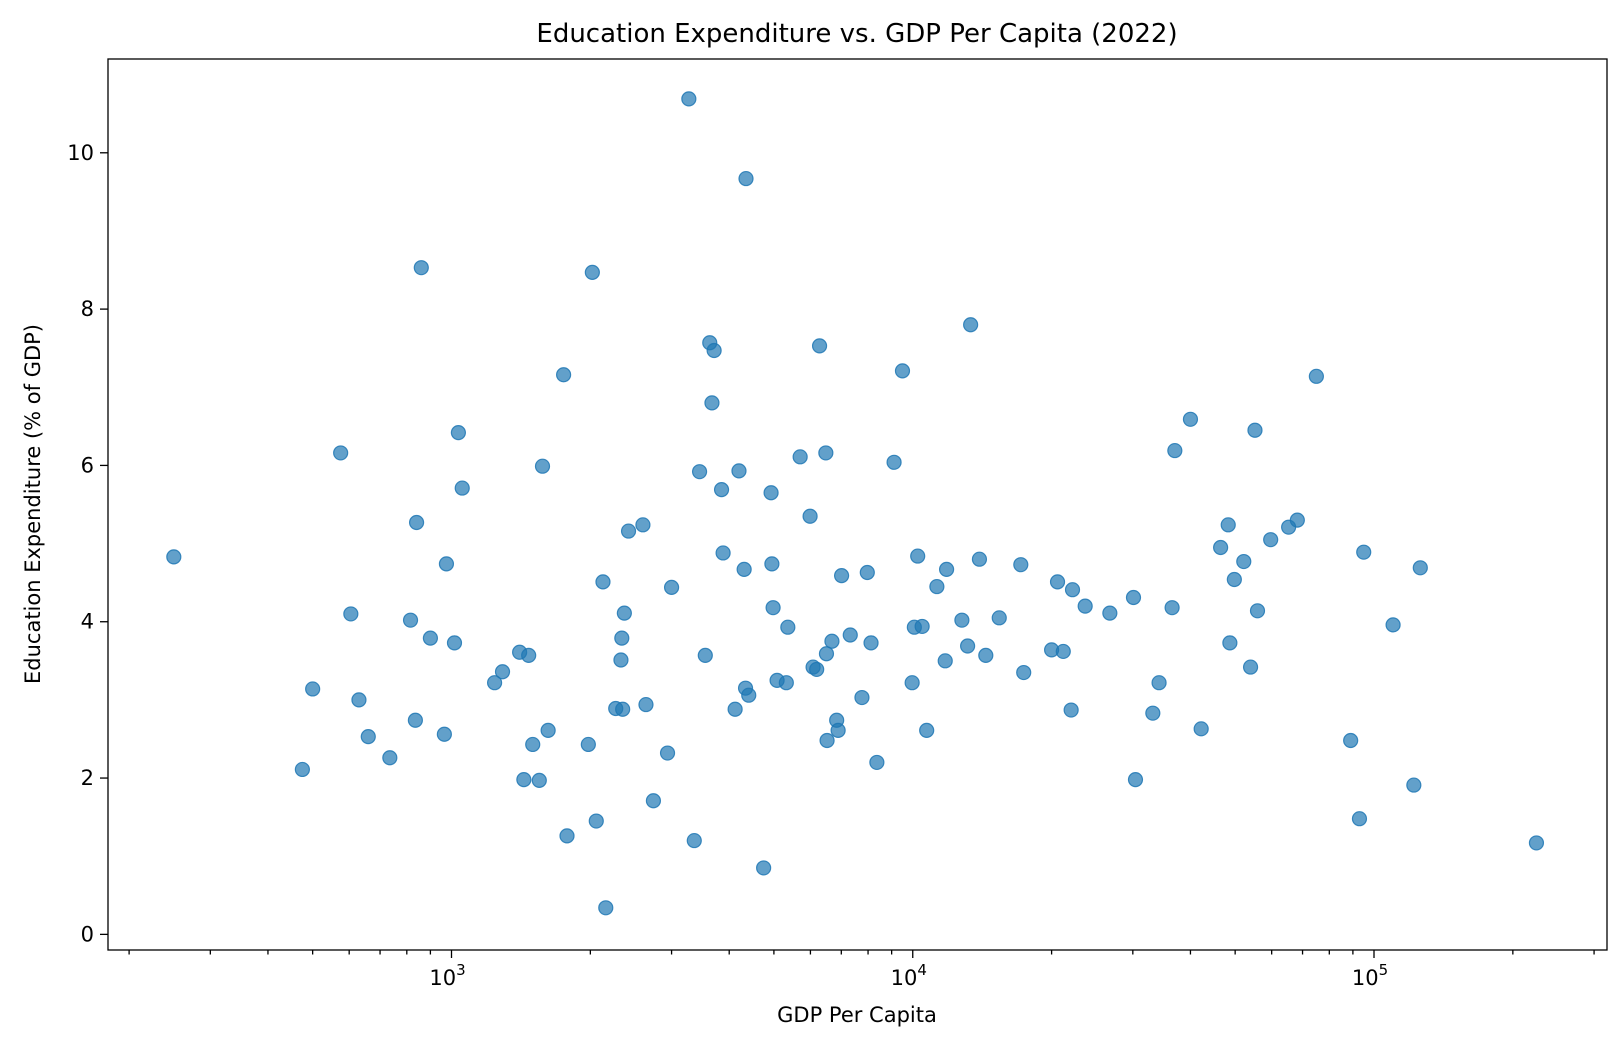 The image size is (1615, 1049). I want to click on y-tick-label: 0, so click(87, 934).